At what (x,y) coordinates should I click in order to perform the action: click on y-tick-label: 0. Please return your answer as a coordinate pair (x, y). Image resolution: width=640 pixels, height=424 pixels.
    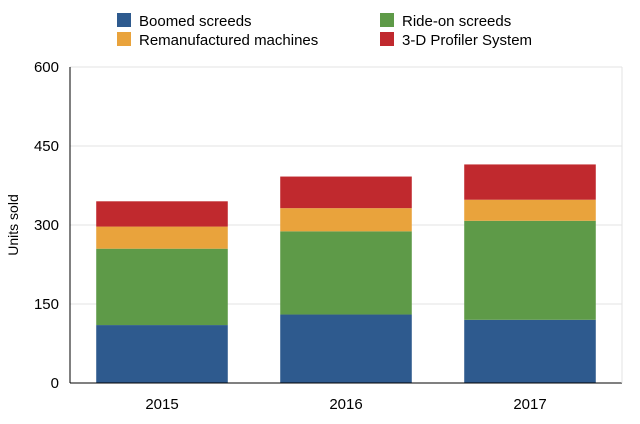
    Looking at the image, I should click on (55, 383).